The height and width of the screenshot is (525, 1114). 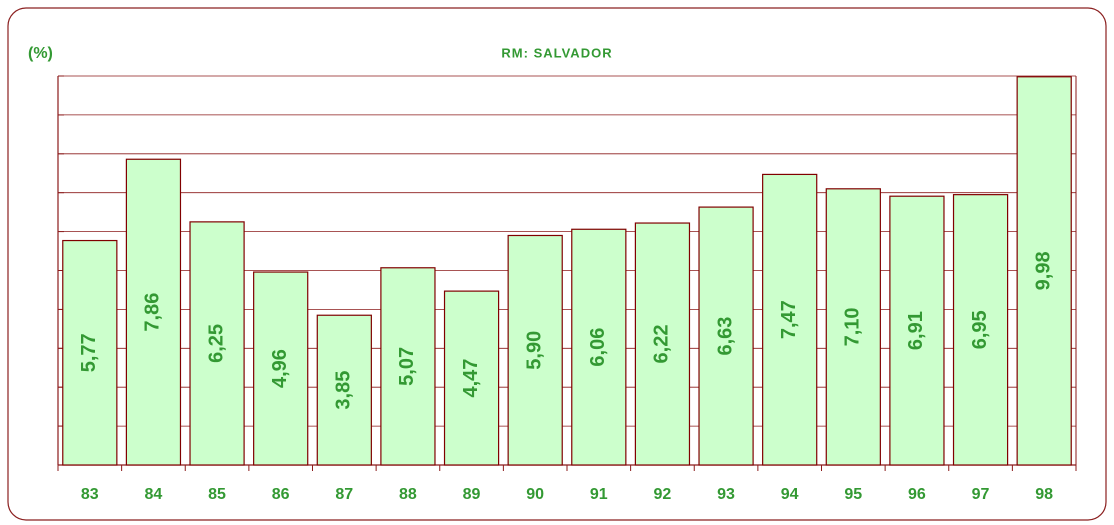 I want to click on value-label: 3,85, so click(x=344, y=390).